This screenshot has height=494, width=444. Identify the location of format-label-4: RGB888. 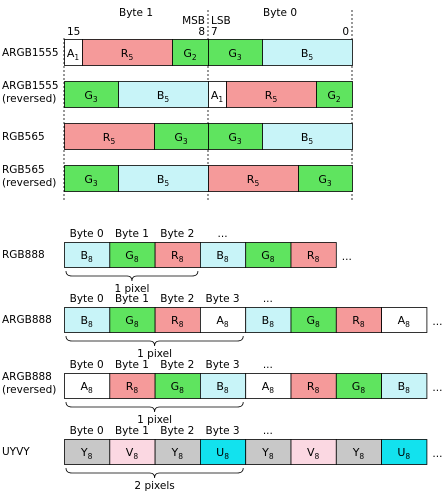
(23, 255).